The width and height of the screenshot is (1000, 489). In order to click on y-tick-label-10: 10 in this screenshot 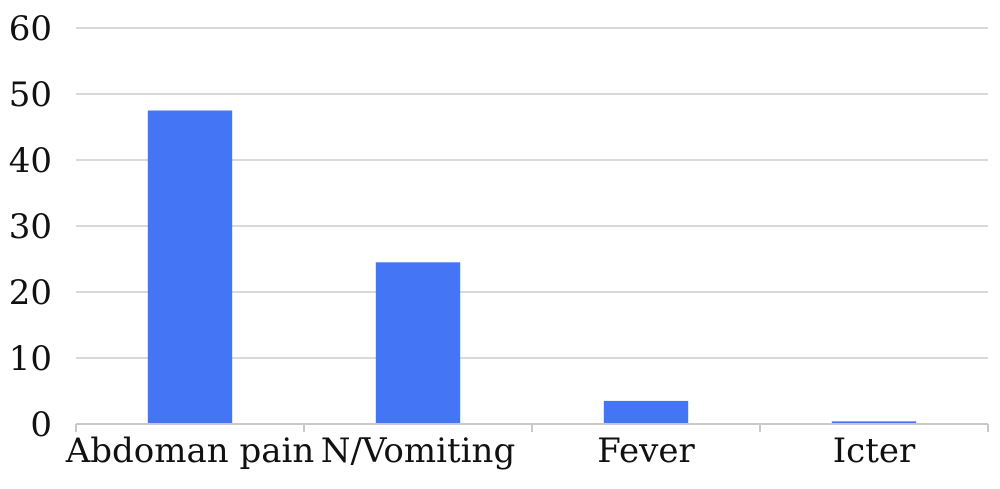, I will do `click(30, 359)`.